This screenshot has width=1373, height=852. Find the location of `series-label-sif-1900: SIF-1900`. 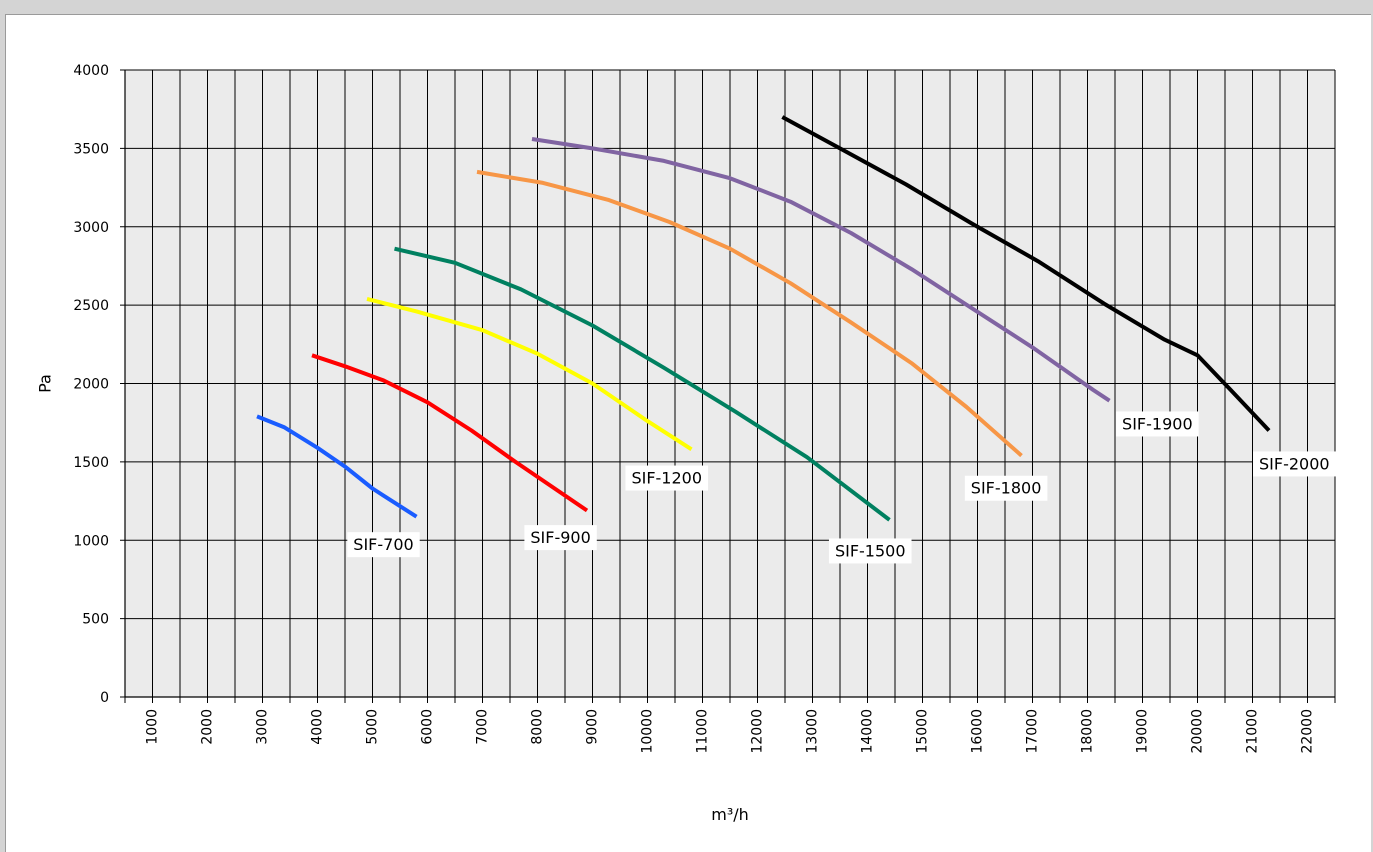

series-label-sif-1900: SIF-1900 is located at coordinates (1157, 424).